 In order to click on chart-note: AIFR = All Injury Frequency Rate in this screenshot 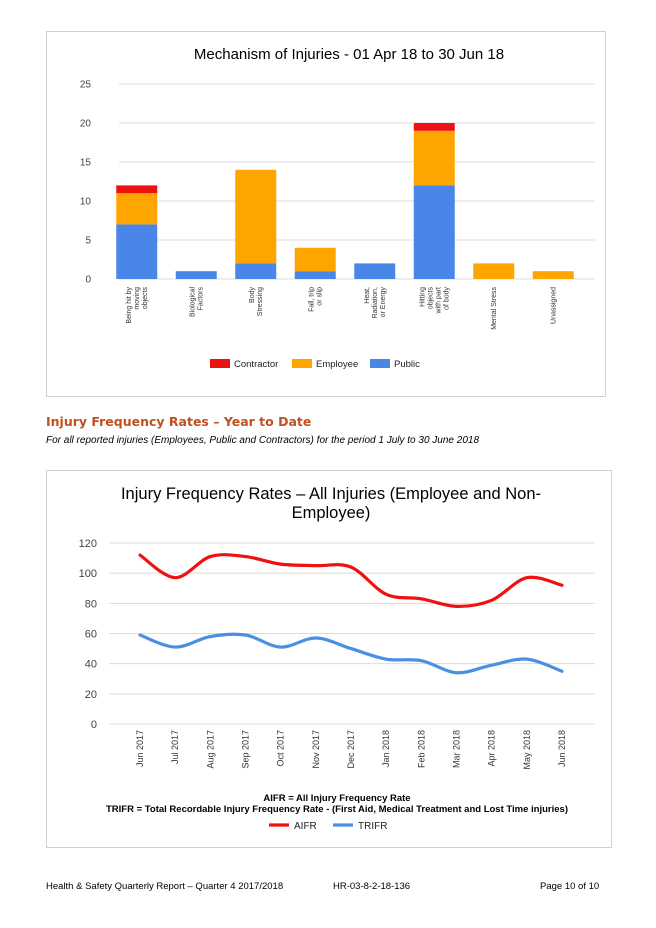, I will do `click(336, 798)`.